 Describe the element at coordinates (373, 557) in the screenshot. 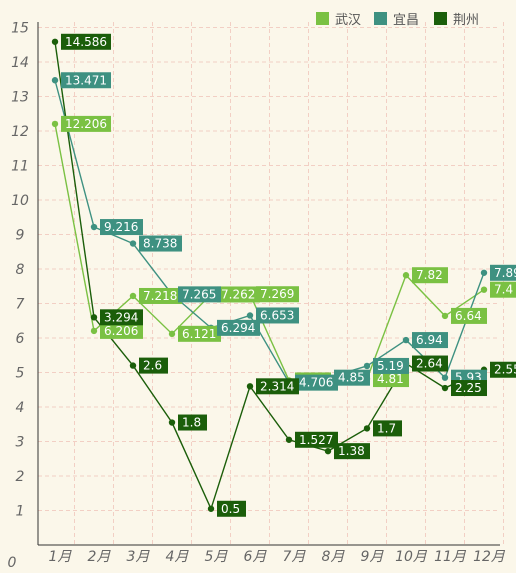

I see `x-tick-label: 9月` at that location.